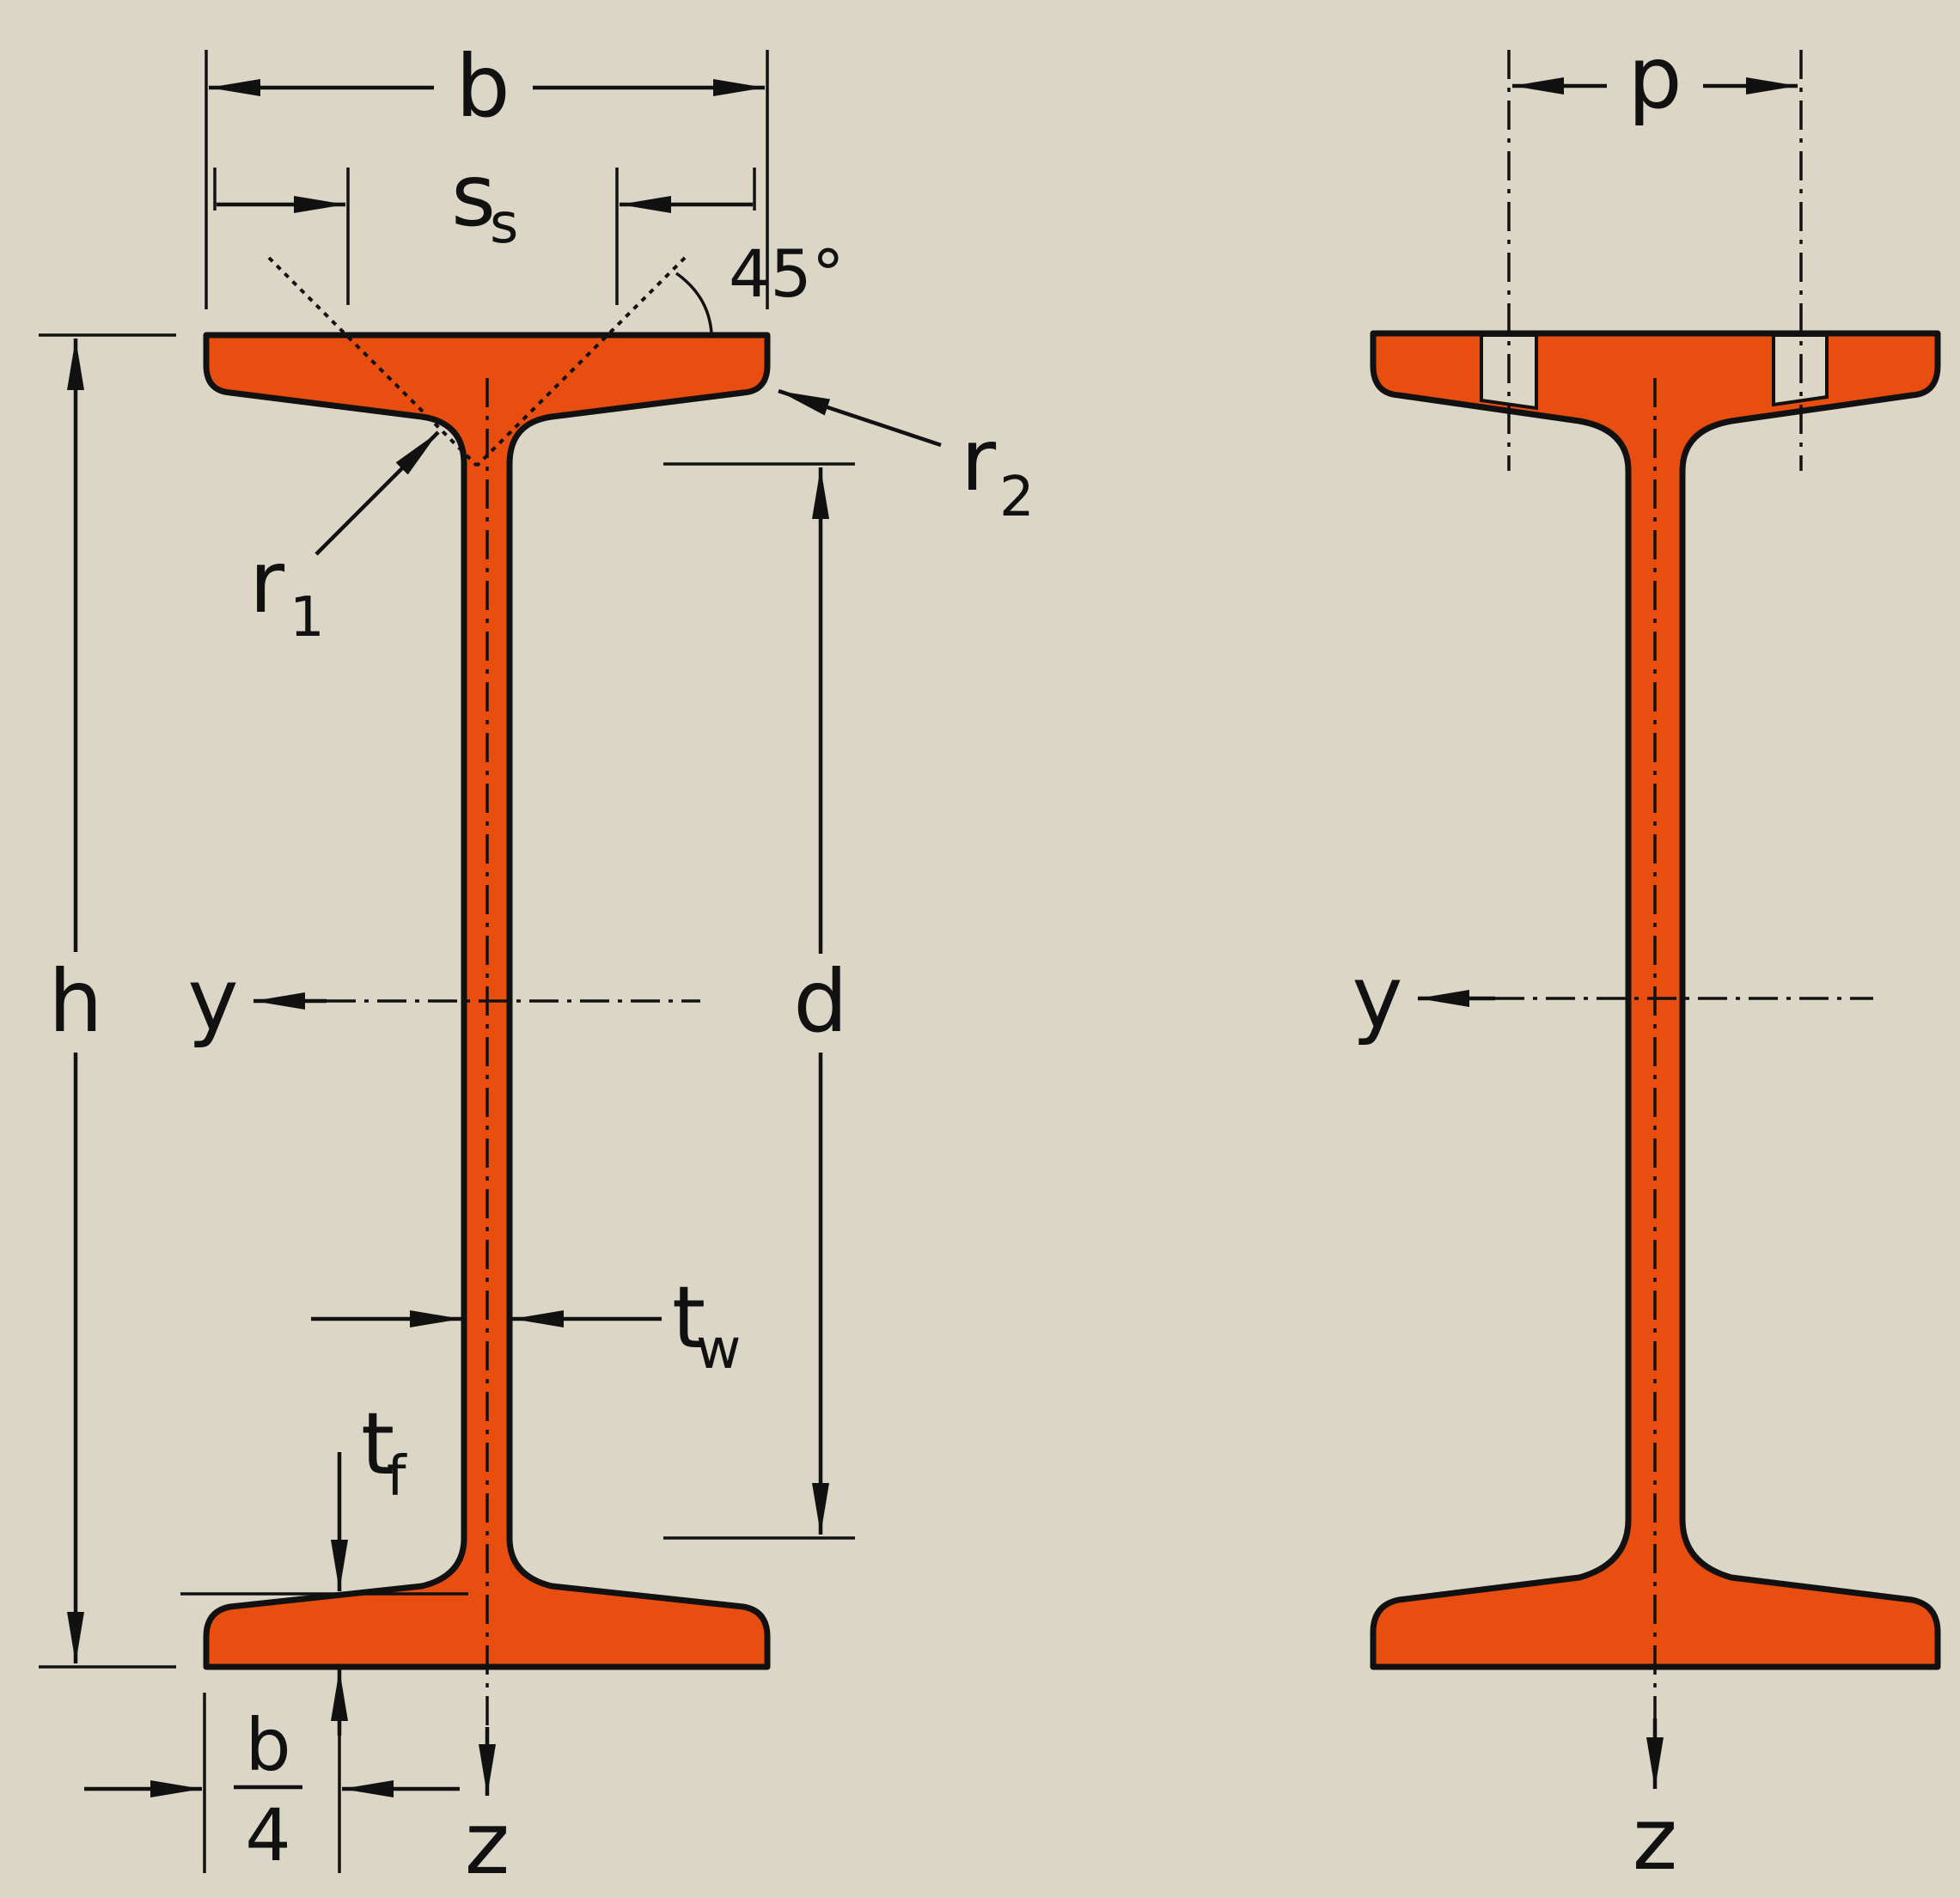 The image size is (1960, 1898). I want to click on label-r1-main: r, so click(267, 582).